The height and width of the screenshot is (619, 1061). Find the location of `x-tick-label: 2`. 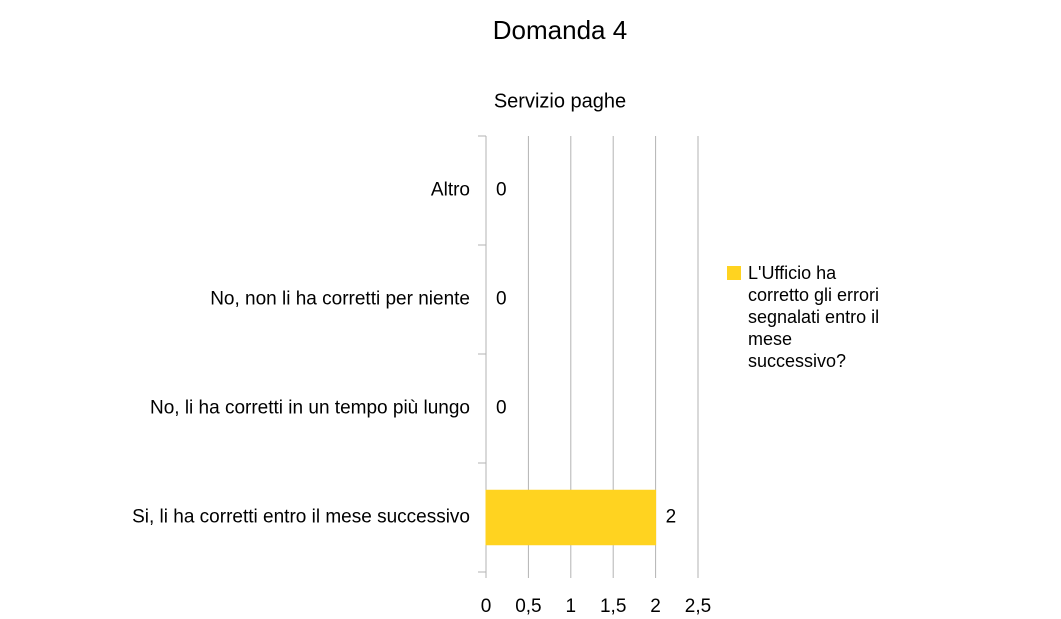

x-tick-label: 2 is located at coordinates (655, 606).